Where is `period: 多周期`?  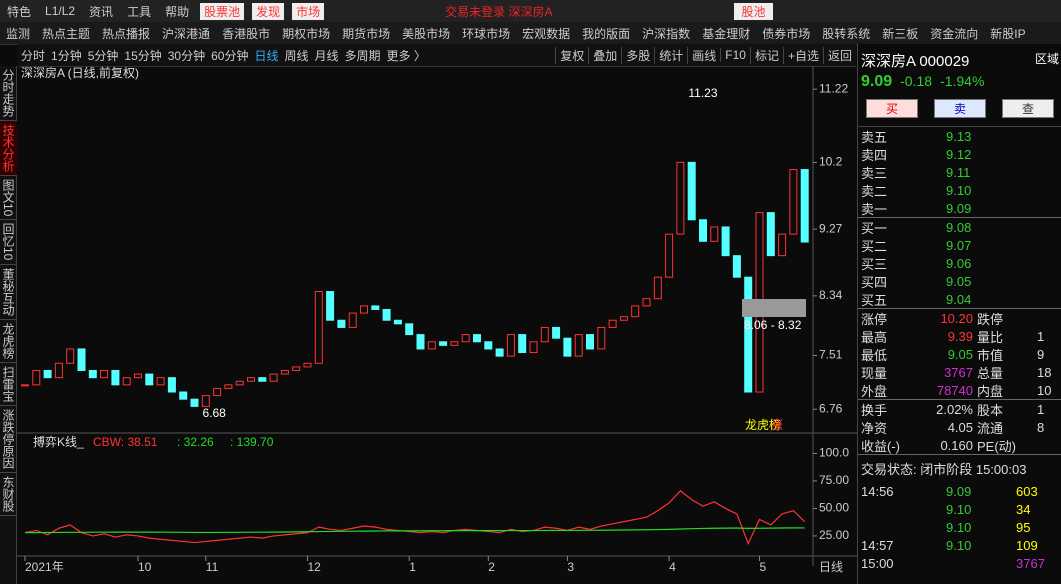 period: 多周期 is located at coordinates (362, 55).